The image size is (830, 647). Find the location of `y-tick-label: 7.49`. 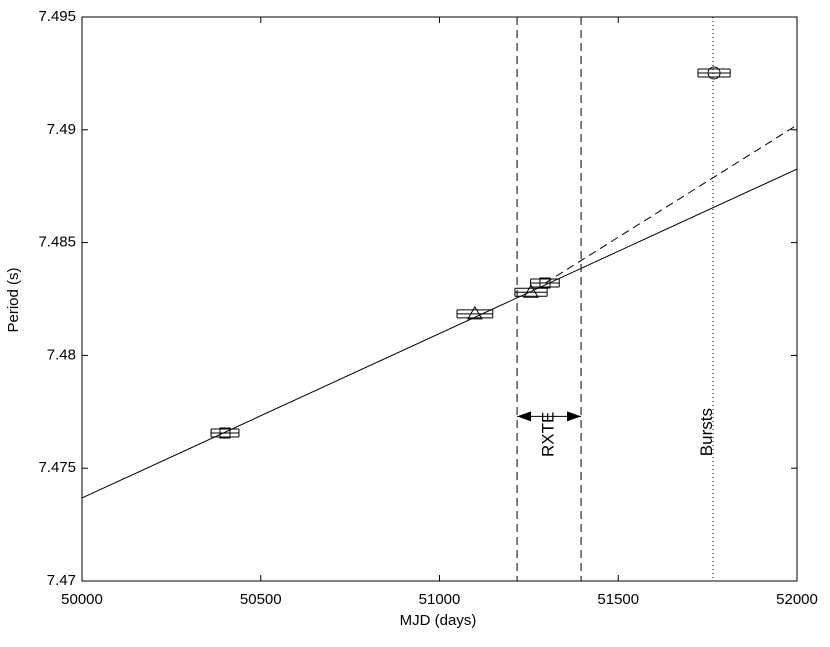

y-tick-label: 7.49 is located at coordinates (61, 129).